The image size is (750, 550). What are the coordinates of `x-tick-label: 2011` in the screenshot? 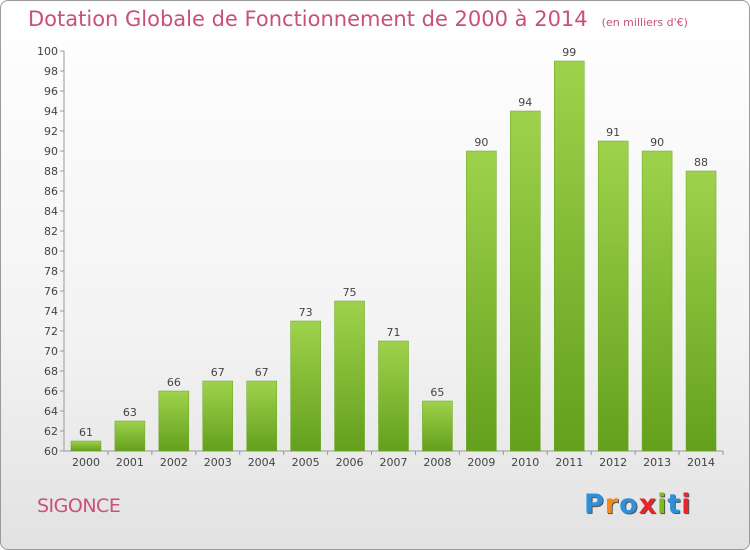 It's located at (569, 462).